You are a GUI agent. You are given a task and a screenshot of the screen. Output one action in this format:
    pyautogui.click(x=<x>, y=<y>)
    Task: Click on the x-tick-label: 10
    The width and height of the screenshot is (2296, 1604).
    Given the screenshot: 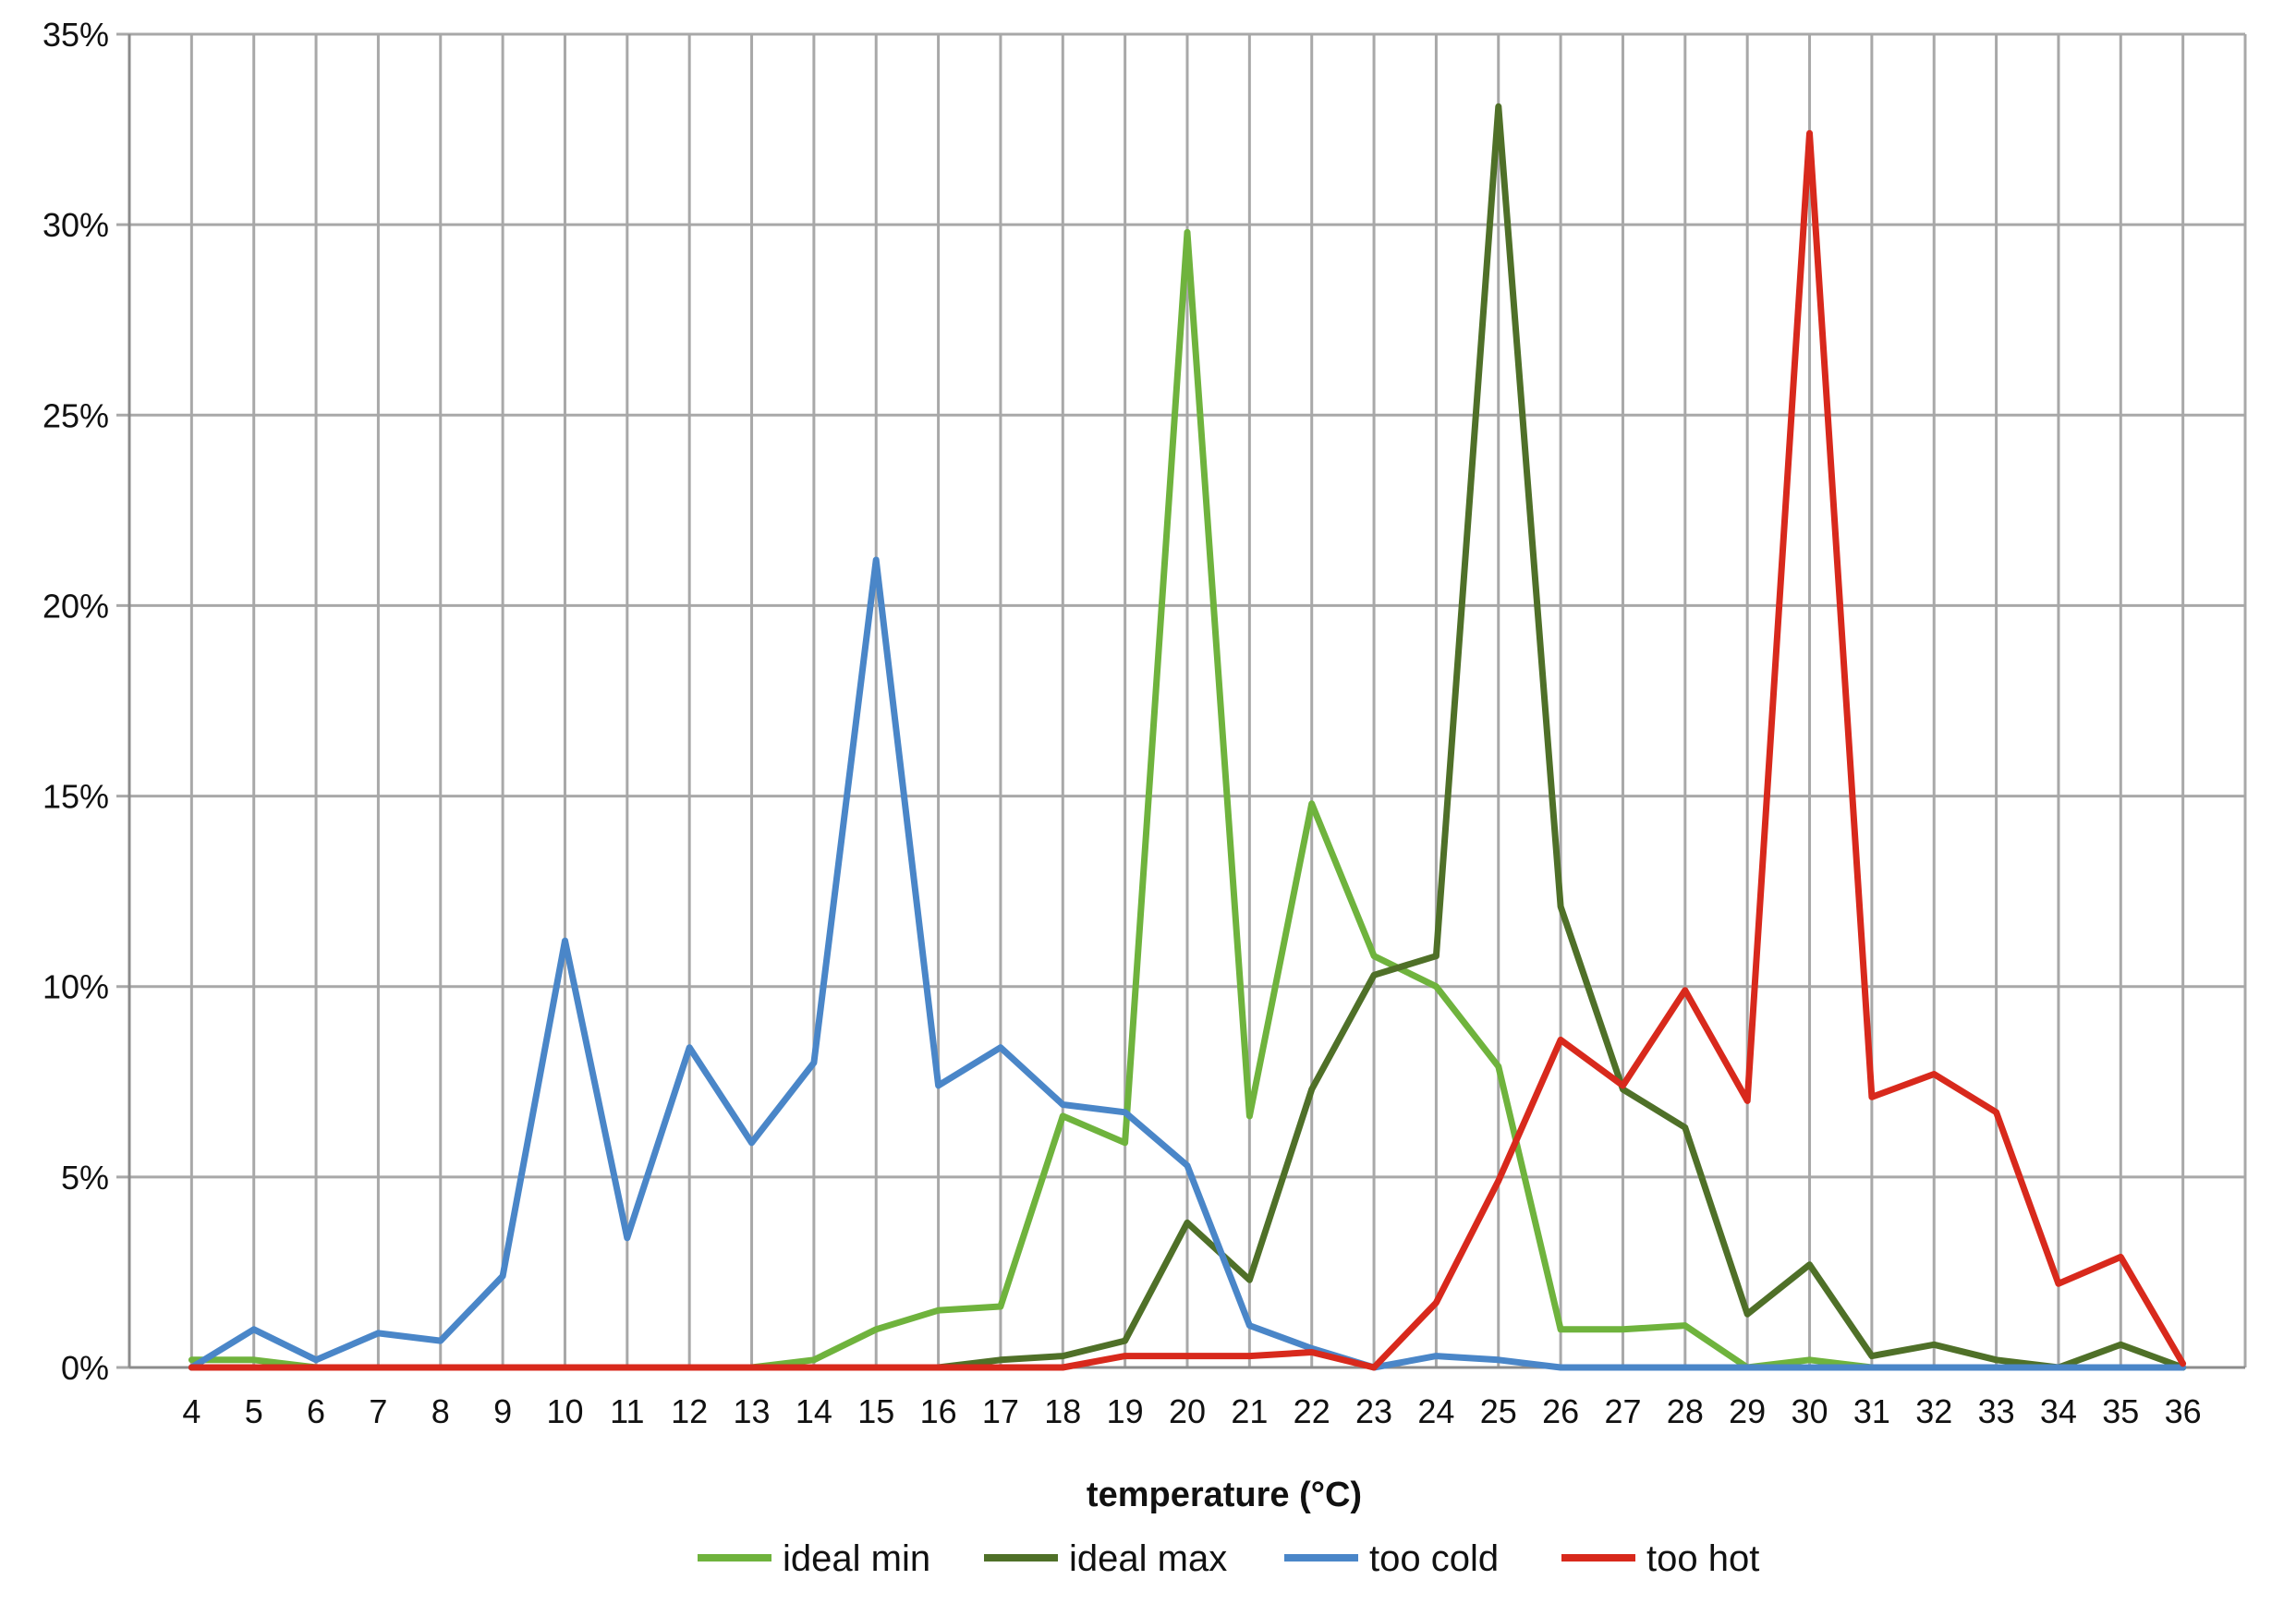 What is the action you would take?
    pyautogui.click(x=564, y=1411)
    